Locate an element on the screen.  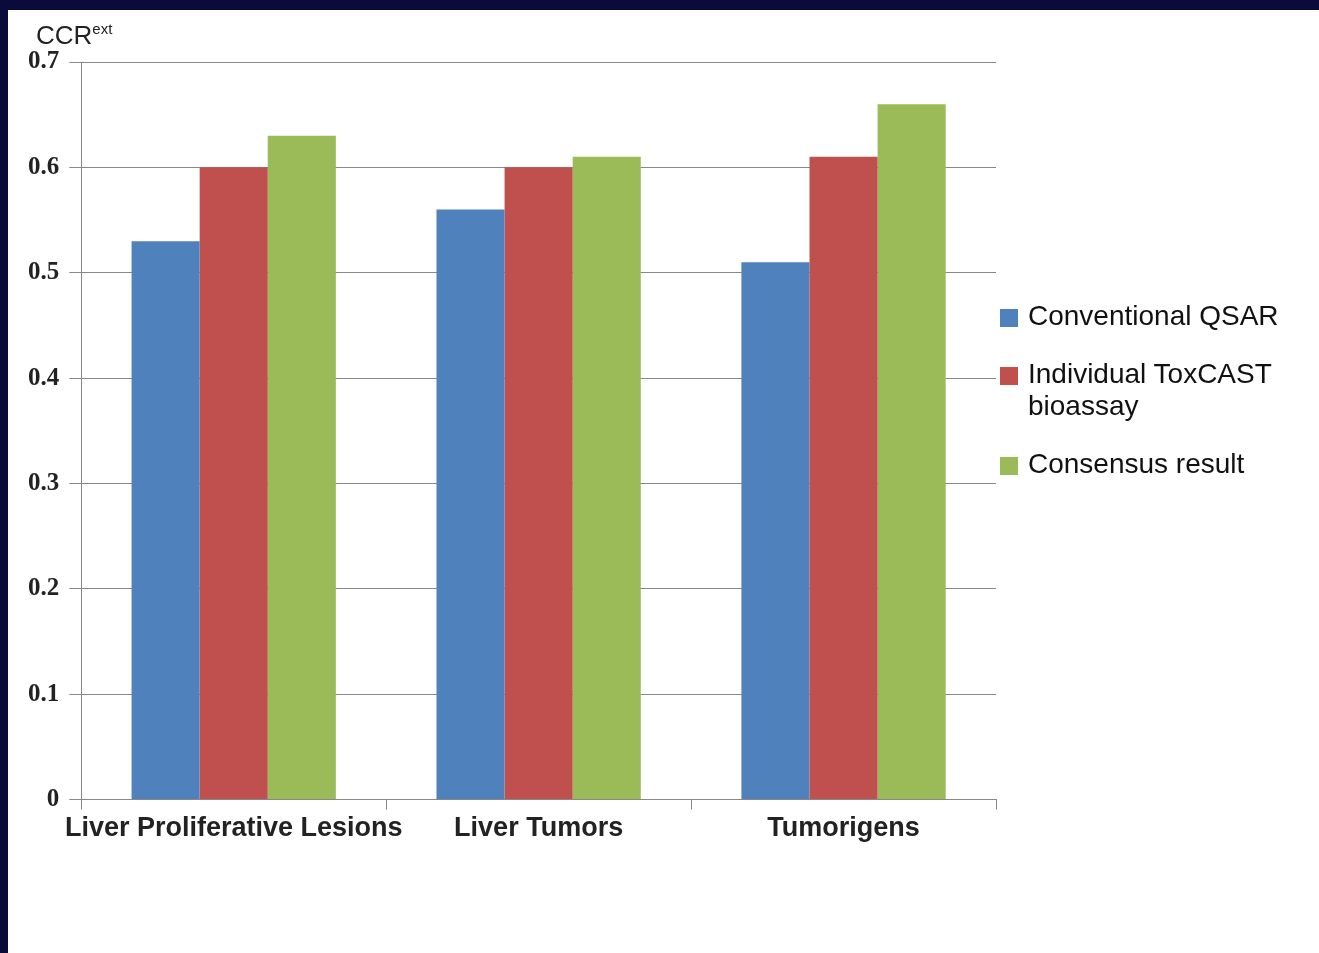
x-tick-label: Liver Tumors is located at coordinates (539, 827).